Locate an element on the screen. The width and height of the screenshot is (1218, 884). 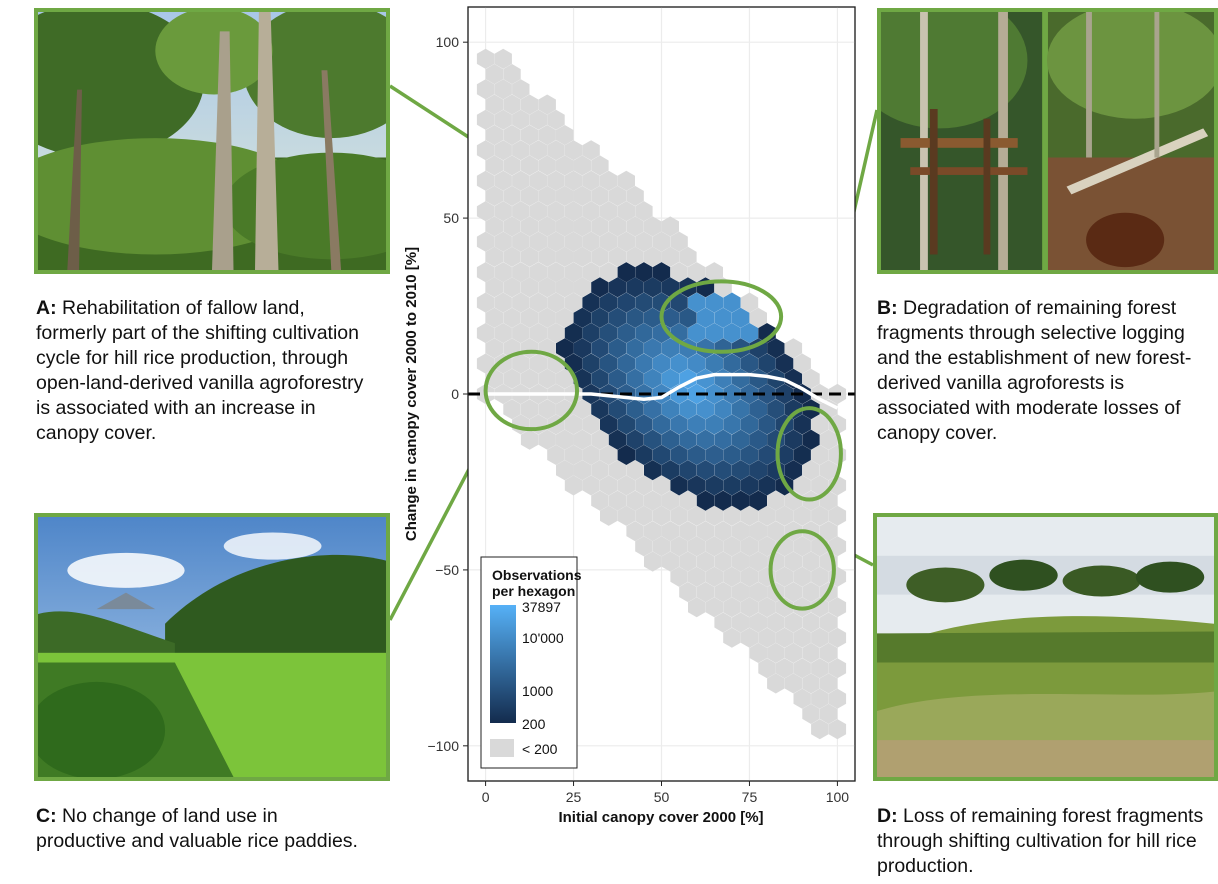
legend-label-10000: 10'000 is located at coordinates (543, 638).